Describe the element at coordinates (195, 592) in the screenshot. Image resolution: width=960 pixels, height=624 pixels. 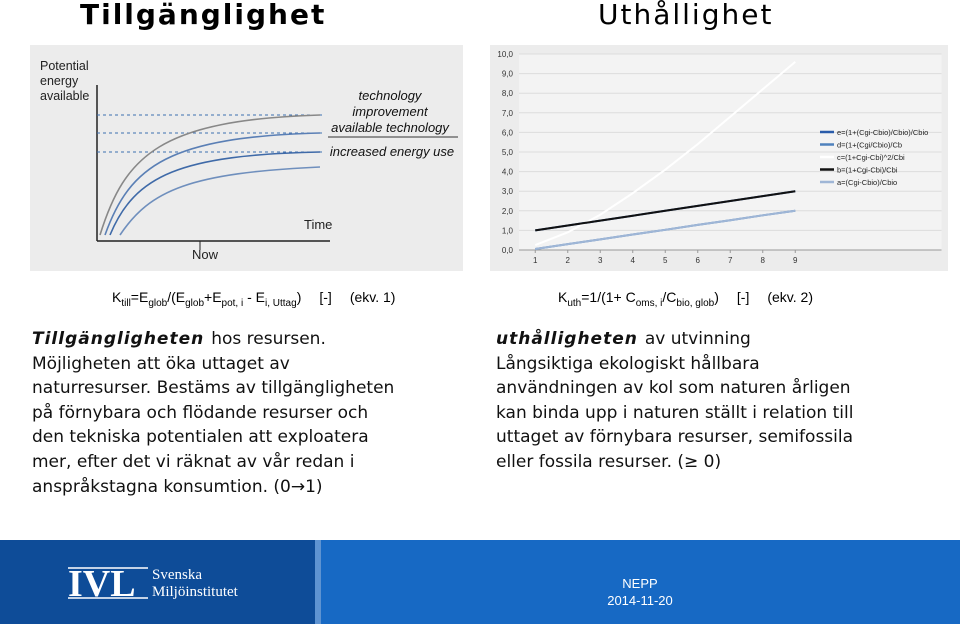
I see `org: Miljöinstitutet` at that location.